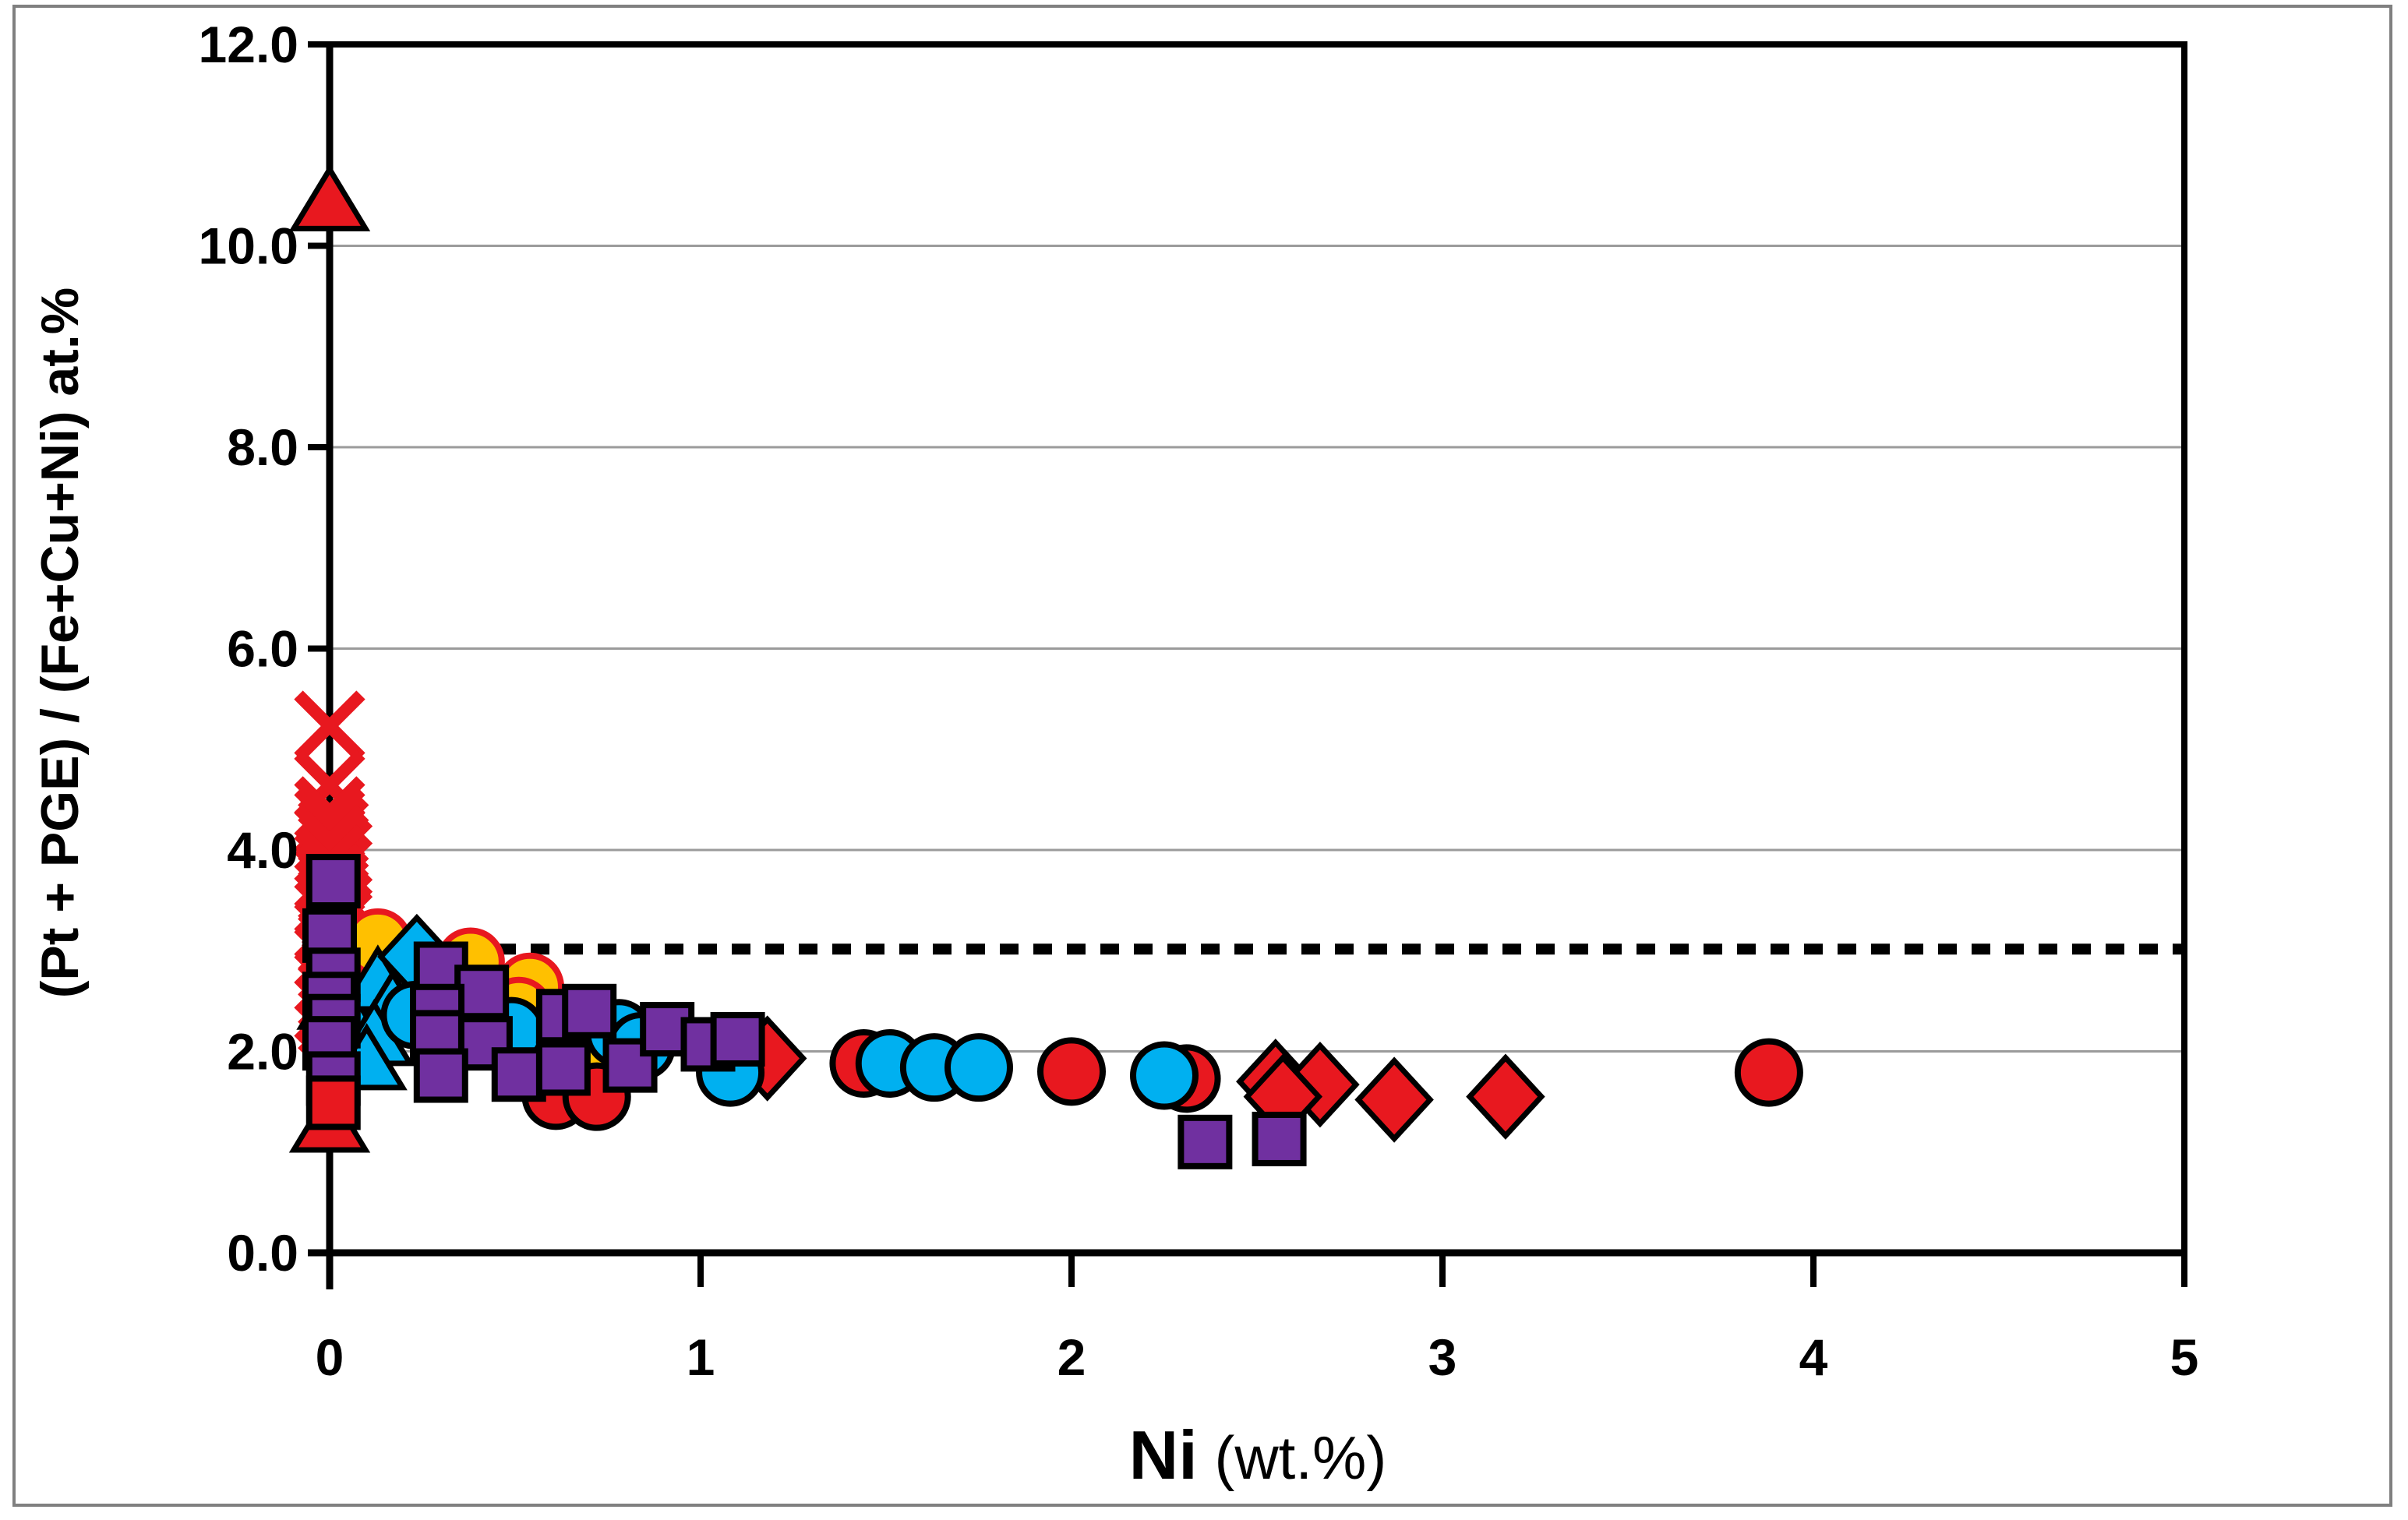  I want to click on marker-triangle, so click(329, 197).